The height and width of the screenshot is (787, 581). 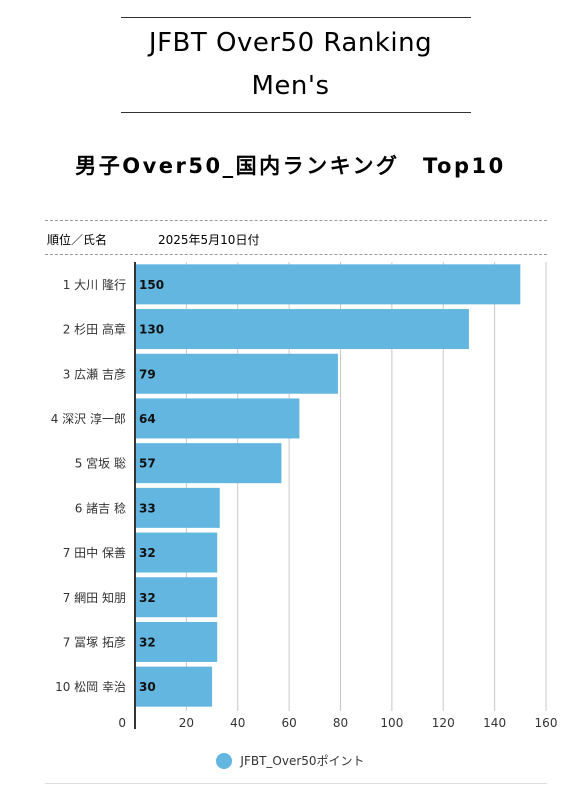 I want to click on x-tick-label-7: 140, so click(x=494, y=723).